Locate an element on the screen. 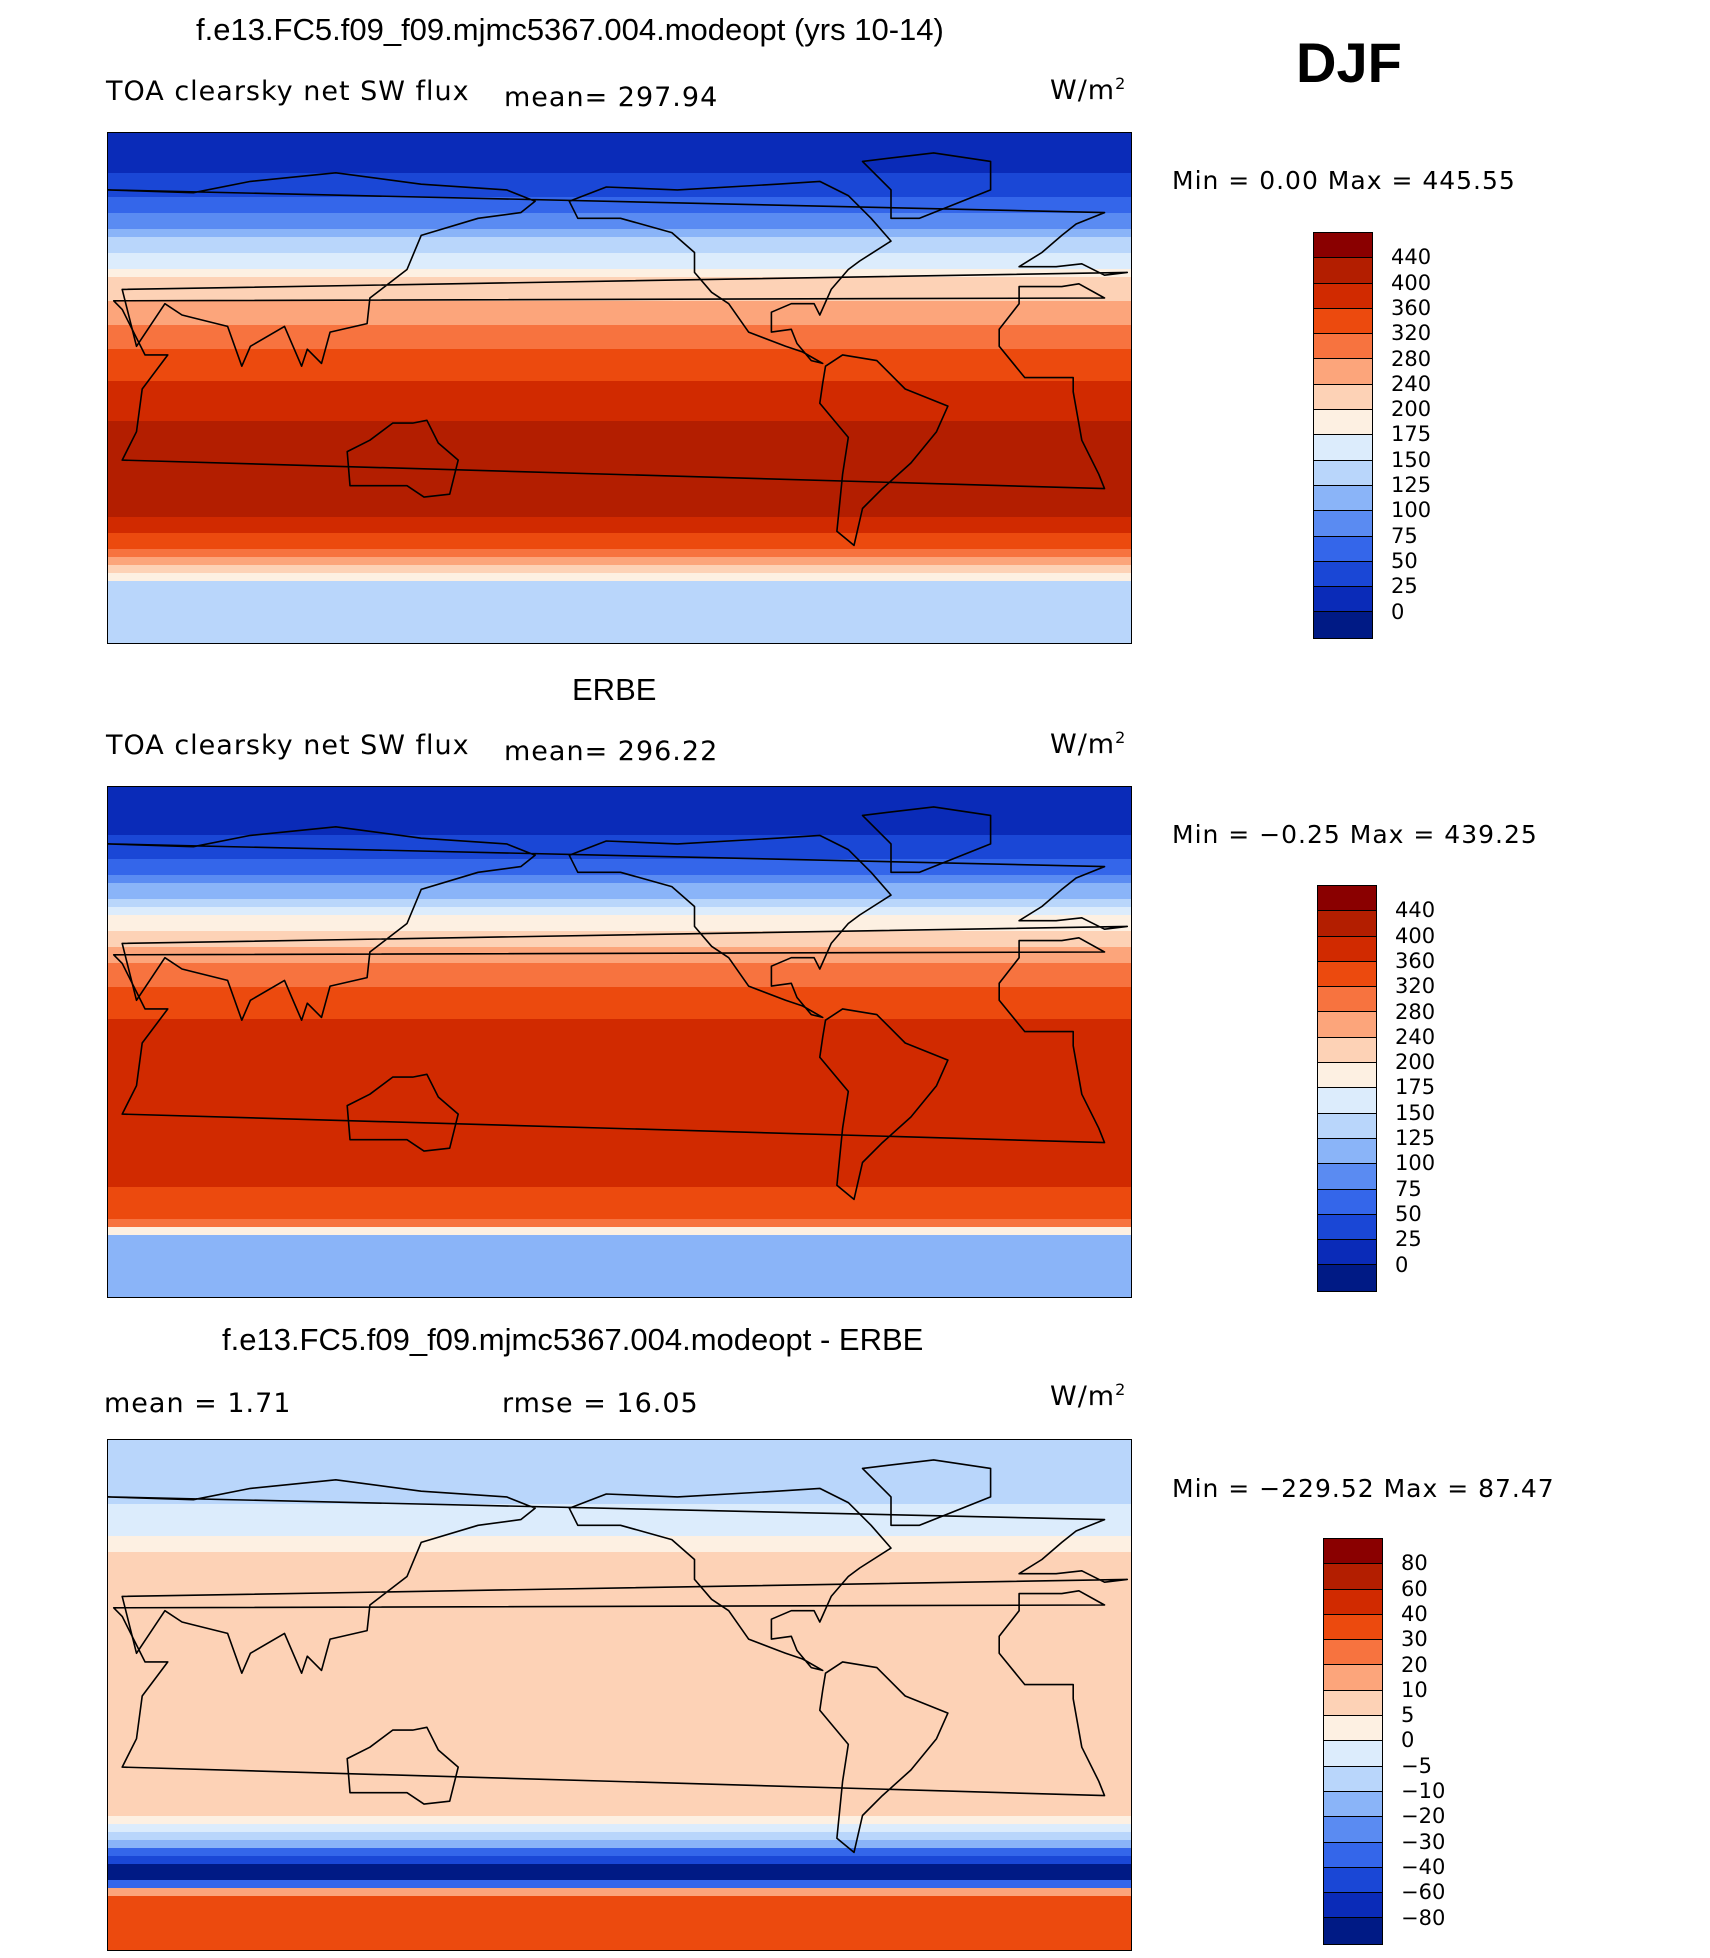 This screenshot has height=1958, width=1710. colorbar-tick-label: 25 is located at coordinates (1408, 1239).